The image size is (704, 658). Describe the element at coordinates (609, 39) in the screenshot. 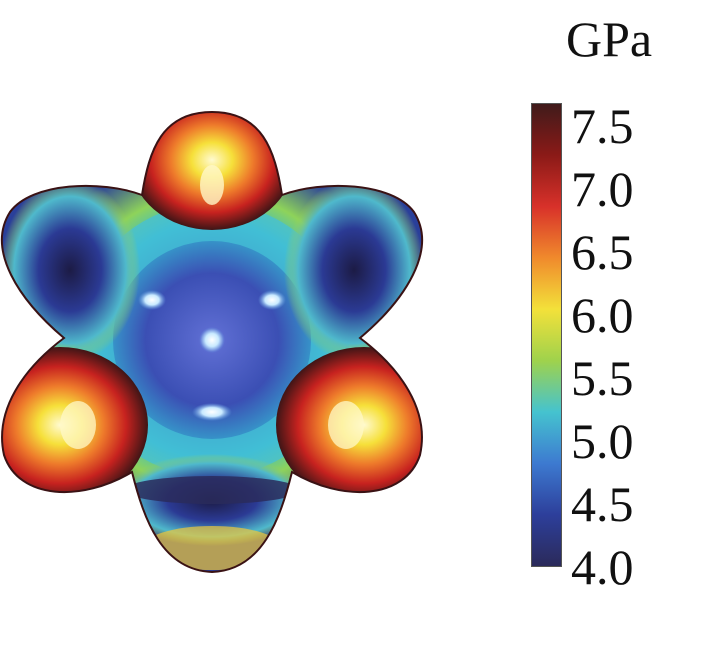

I see `colorbar-unit-label: GPa` at that location.